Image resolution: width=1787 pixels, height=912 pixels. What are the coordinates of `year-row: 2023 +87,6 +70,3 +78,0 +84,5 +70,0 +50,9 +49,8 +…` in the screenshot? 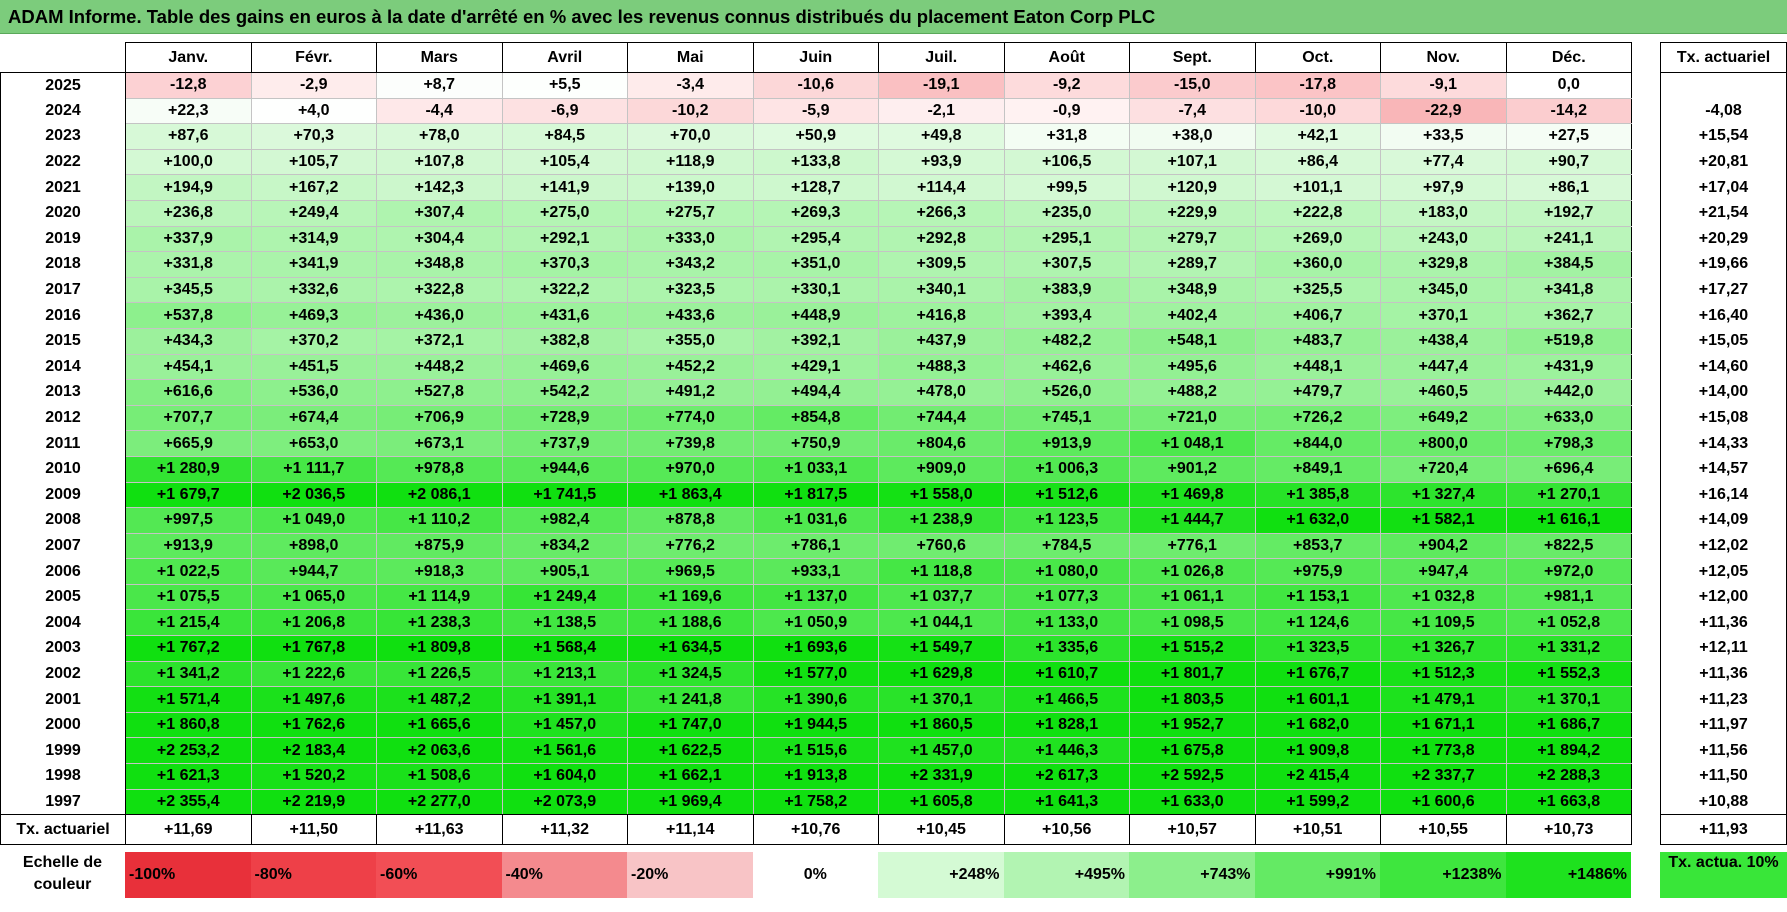 It's located at (816, 136).